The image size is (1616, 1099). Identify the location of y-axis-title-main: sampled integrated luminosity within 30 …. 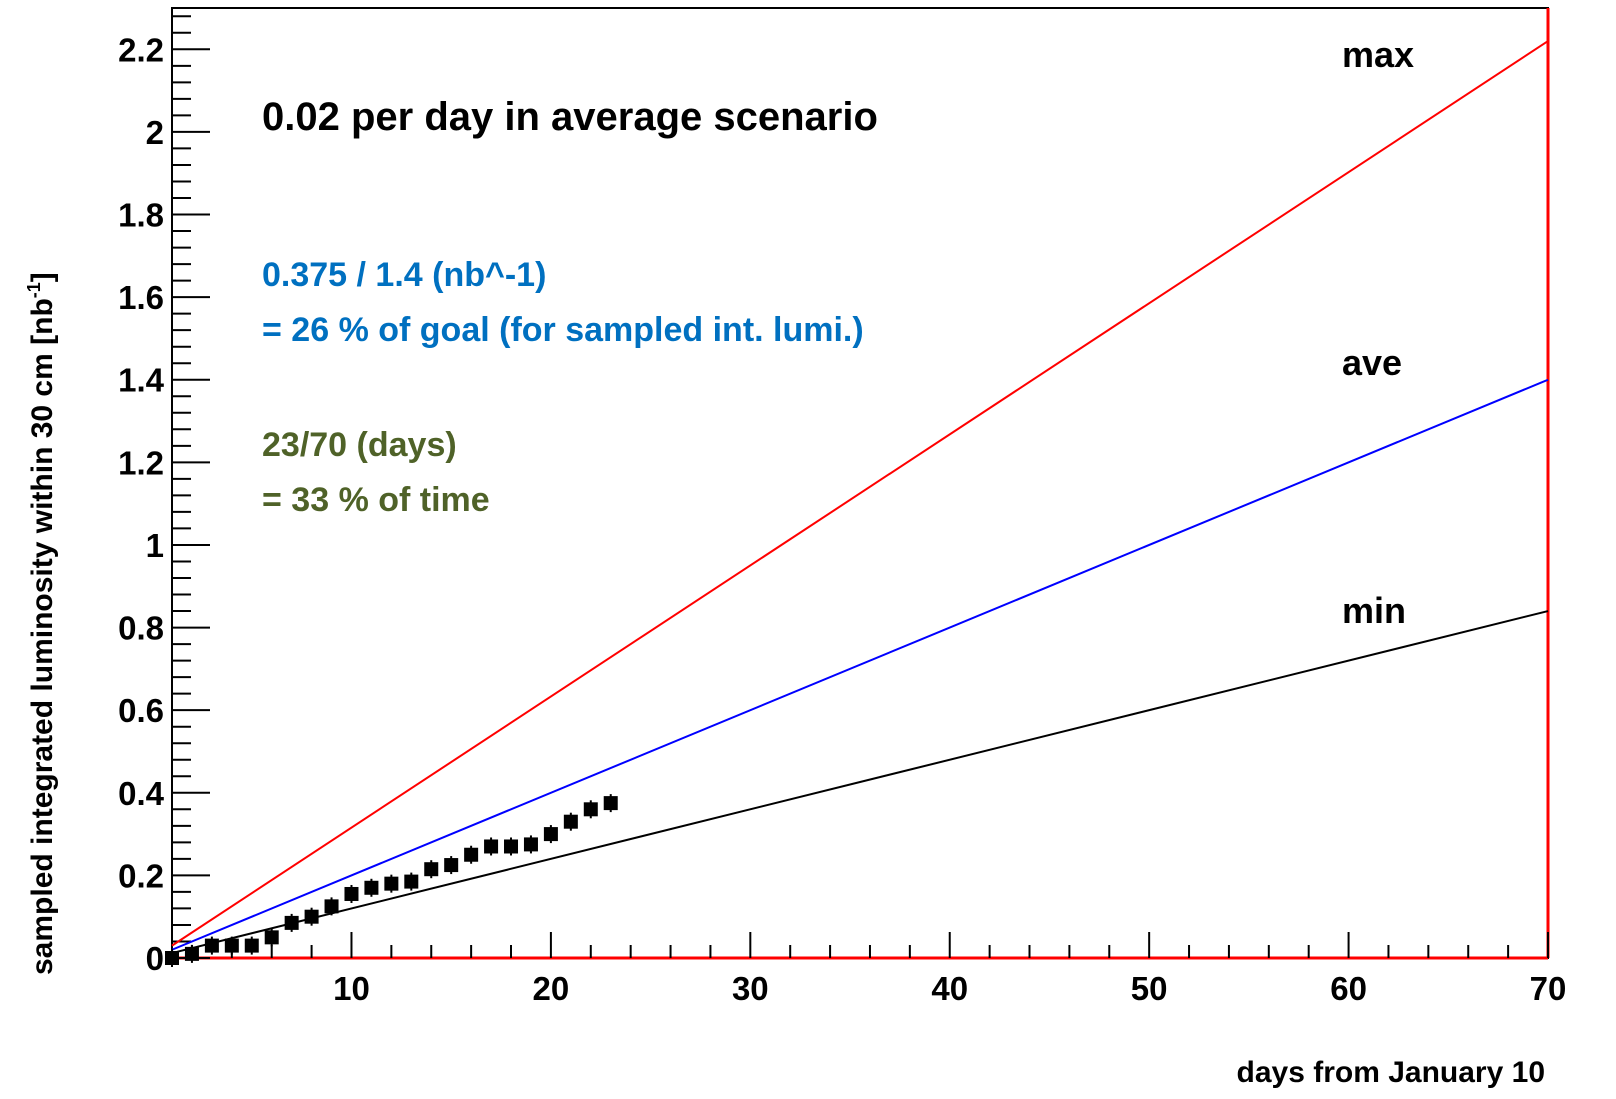
(42, 636).